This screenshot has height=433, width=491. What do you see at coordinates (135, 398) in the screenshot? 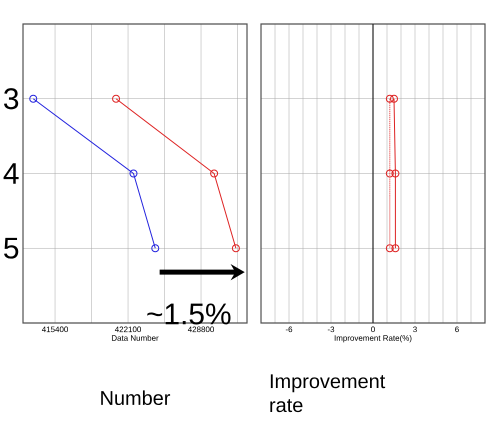
I see `text: Number` at bounding box center [135, 398].